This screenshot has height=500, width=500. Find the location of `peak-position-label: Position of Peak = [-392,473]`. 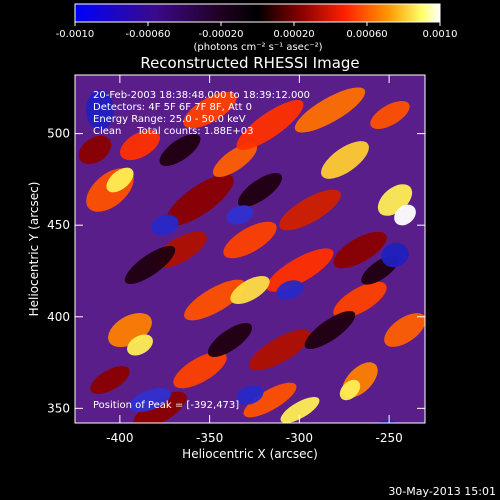

peak-position-label: Position of Peak = [-392,473] is located at coordinates (166, 405).